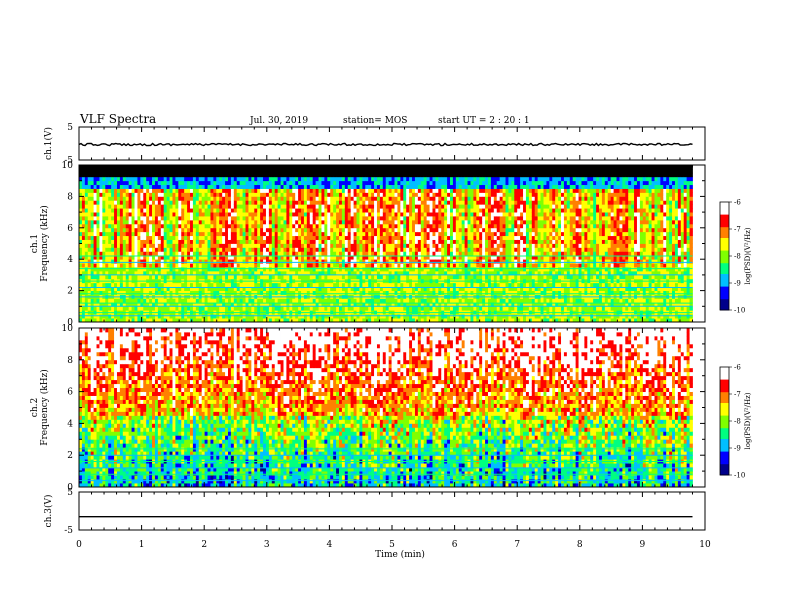  Describe the element at coordinates (278, 121) in the screenshot. I see `date-label: Jul. 30, 2019` at that location.